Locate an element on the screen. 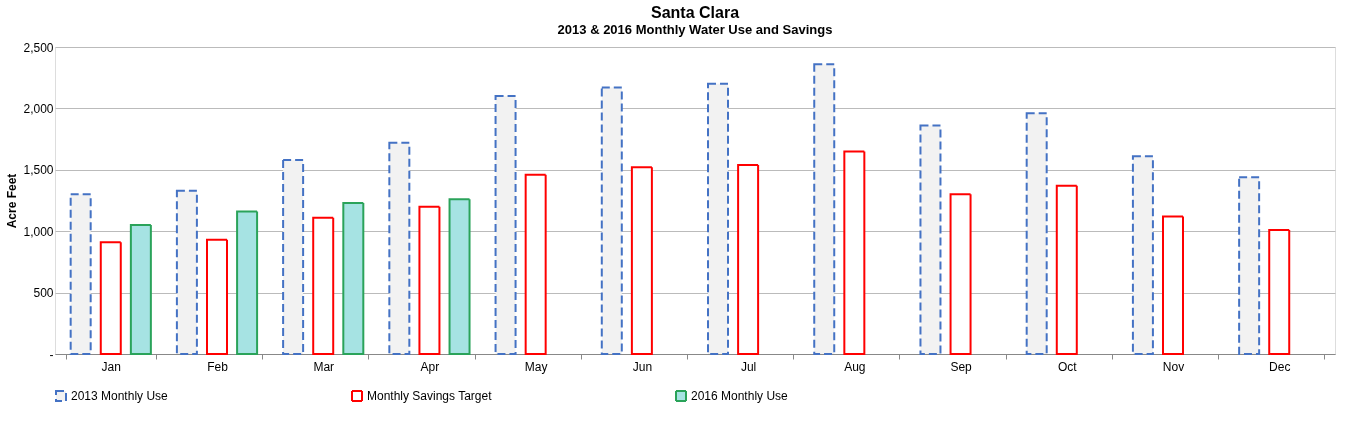 The height and width of the screenshot is (428, 1364). legend-label: 2013 Monthly Use is located at coordinates (120, 396).